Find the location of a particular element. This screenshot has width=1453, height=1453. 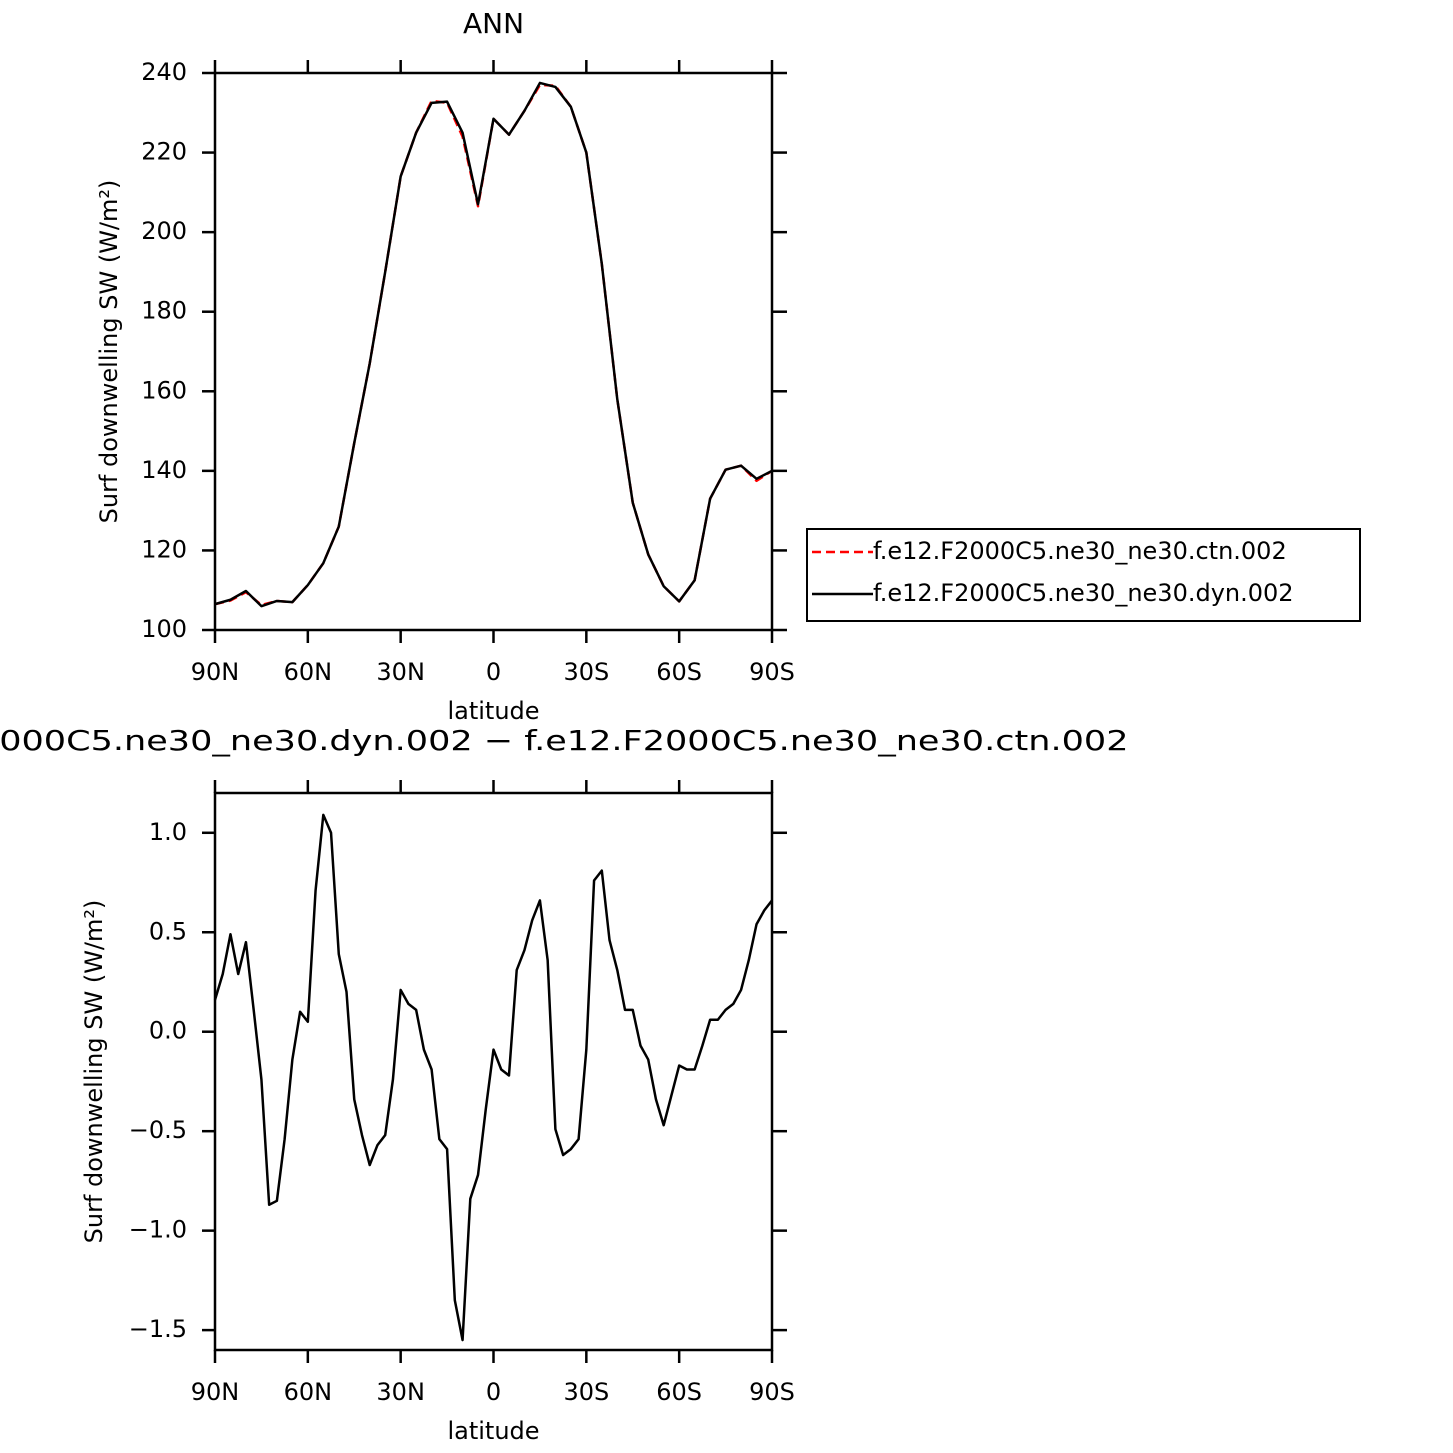

y-tick-label: 0.5 is located at coordinates (168, 931).